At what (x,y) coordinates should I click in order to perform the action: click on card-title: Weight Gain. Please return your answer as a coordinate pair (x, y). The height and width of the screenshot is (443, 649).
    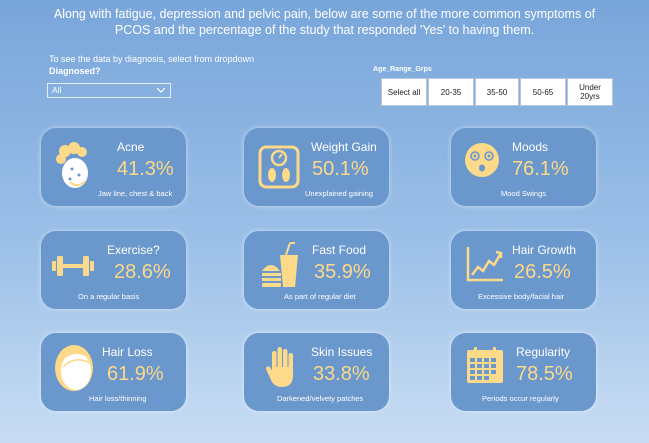
    Looking at the image, I should click on (344, 147).